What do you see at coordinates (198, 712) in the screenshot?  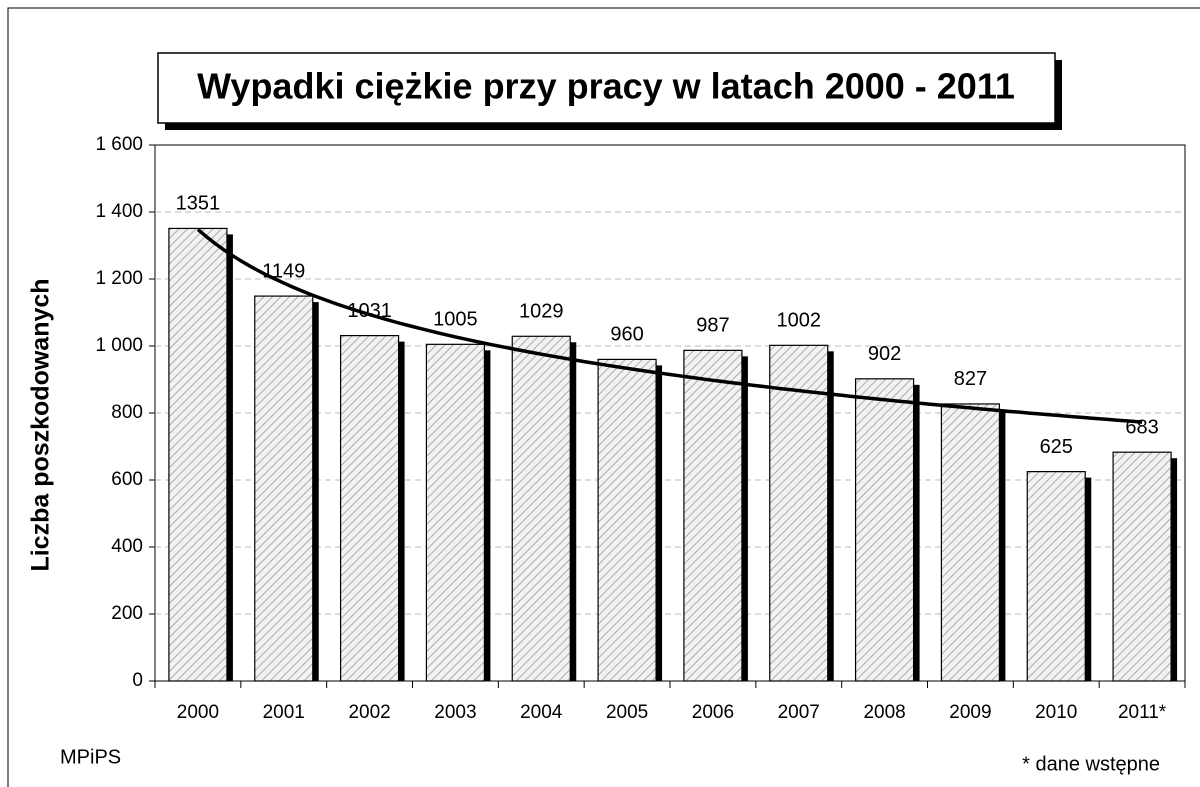 I see `x-tick-label: 2000` at bounding box center [198, 712].